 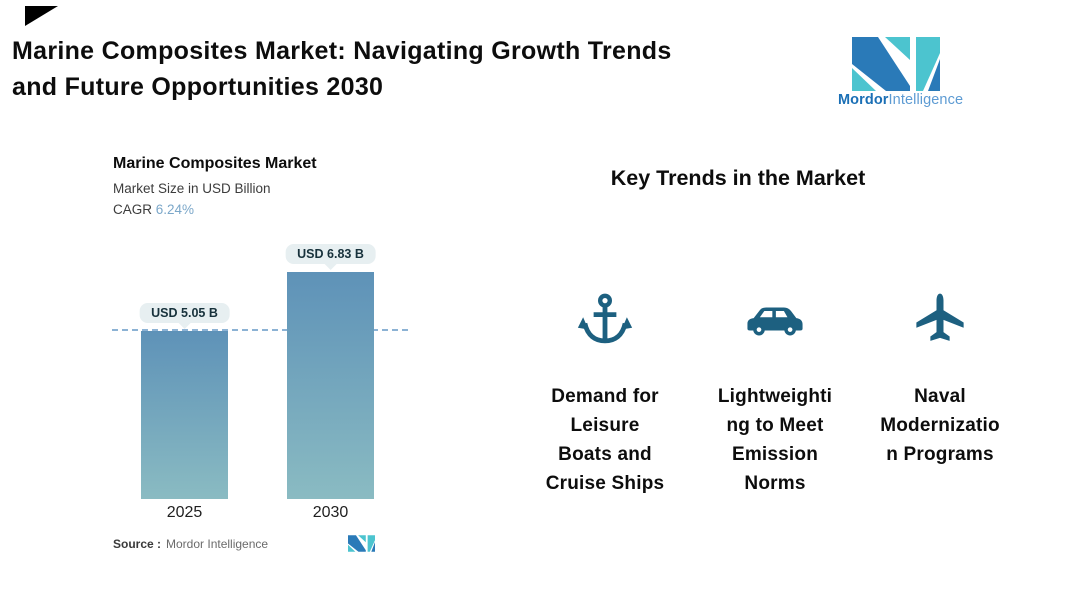 What do you see at coordinates (137, 544) in the screenshot?
I see `source-label: Source :` at bounding box center [137, 544].